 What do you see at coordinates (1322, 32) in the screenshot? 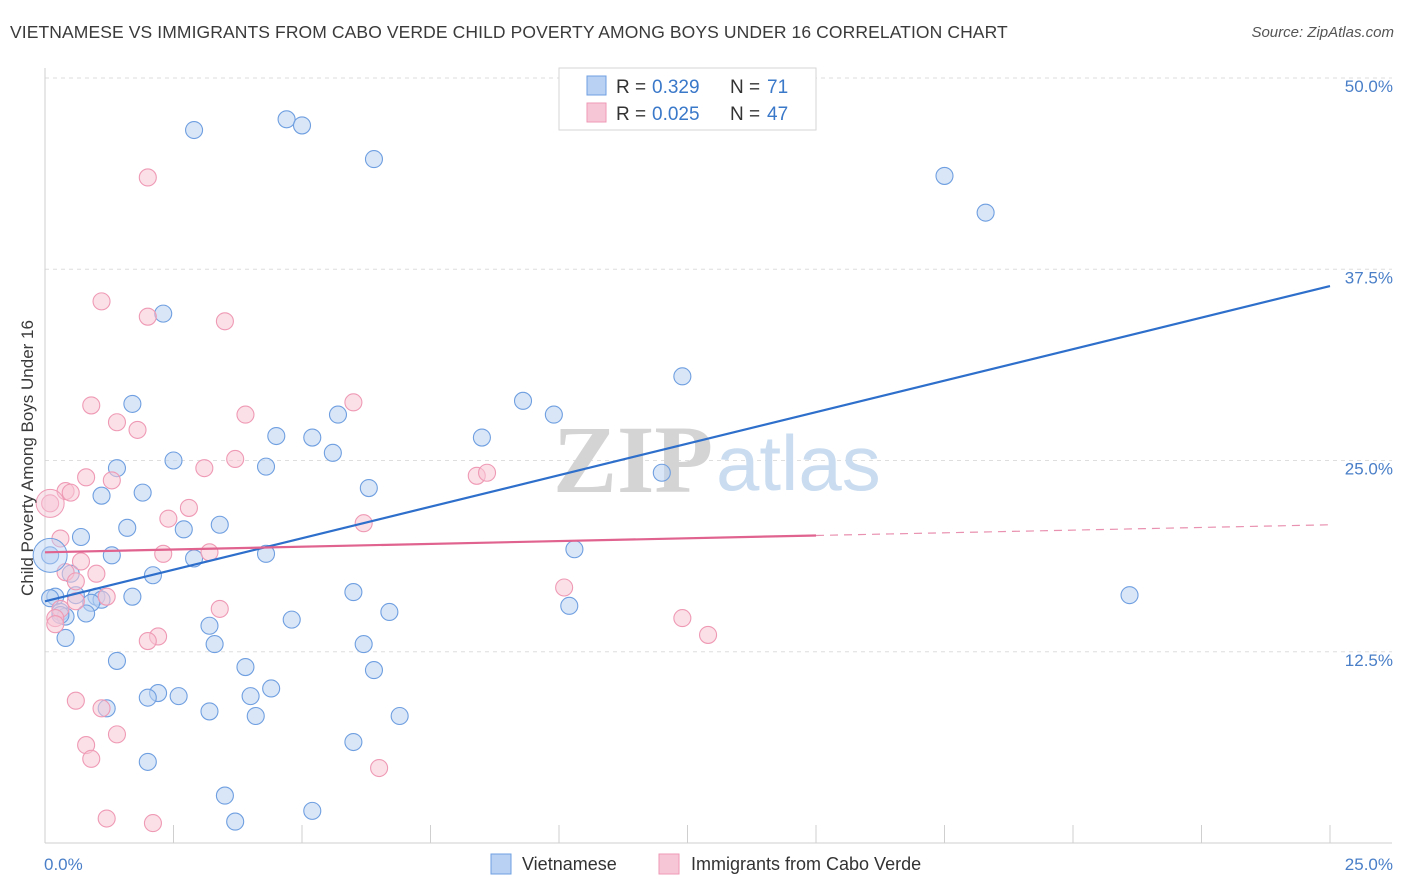
I see `source-credit: Source: ZipAtlas.com` at bounding box center [1322, 32].